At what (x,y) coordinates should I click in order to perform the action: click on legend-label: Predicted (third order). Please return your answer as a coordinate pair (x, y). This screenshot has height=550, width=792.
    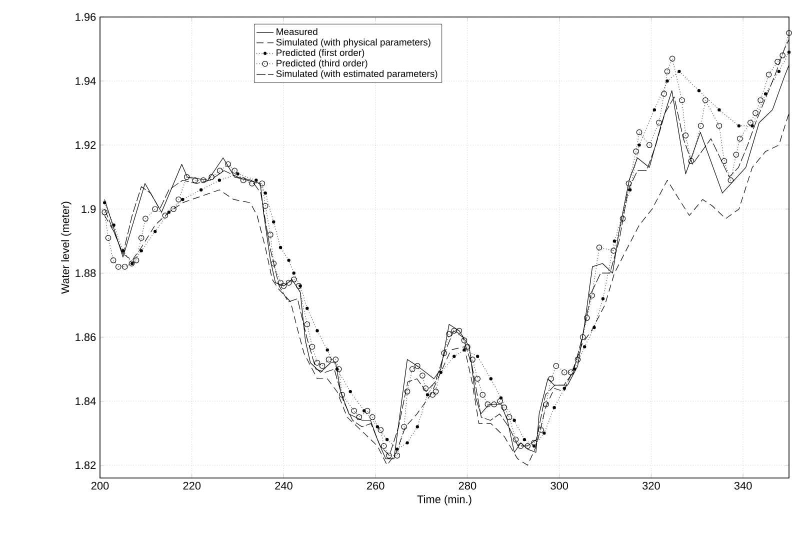
    Looking at the image, I should click on (322, 64).